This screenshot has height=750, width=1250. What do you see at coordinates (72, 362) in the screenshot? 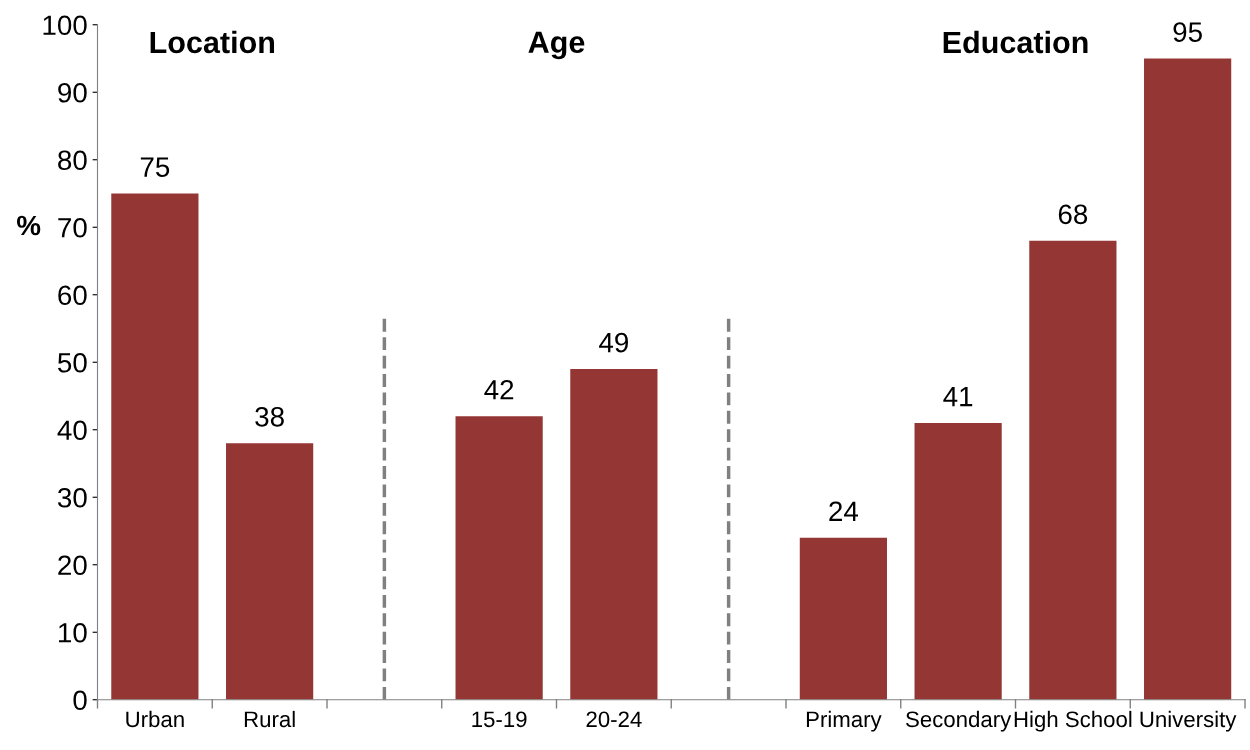
I see `y-tick-label: 50` at bounding box center [72, 362].